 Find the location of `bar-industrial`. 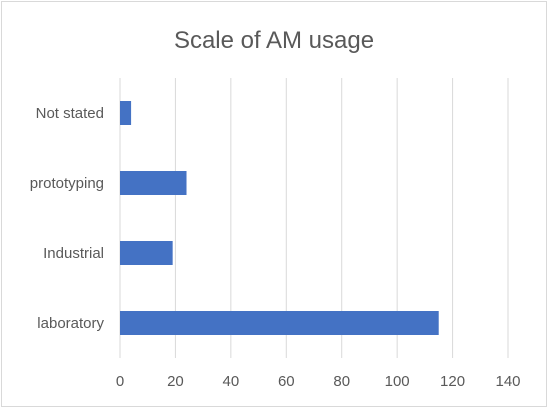

bar-industrial is located at coordinates (146, 253).